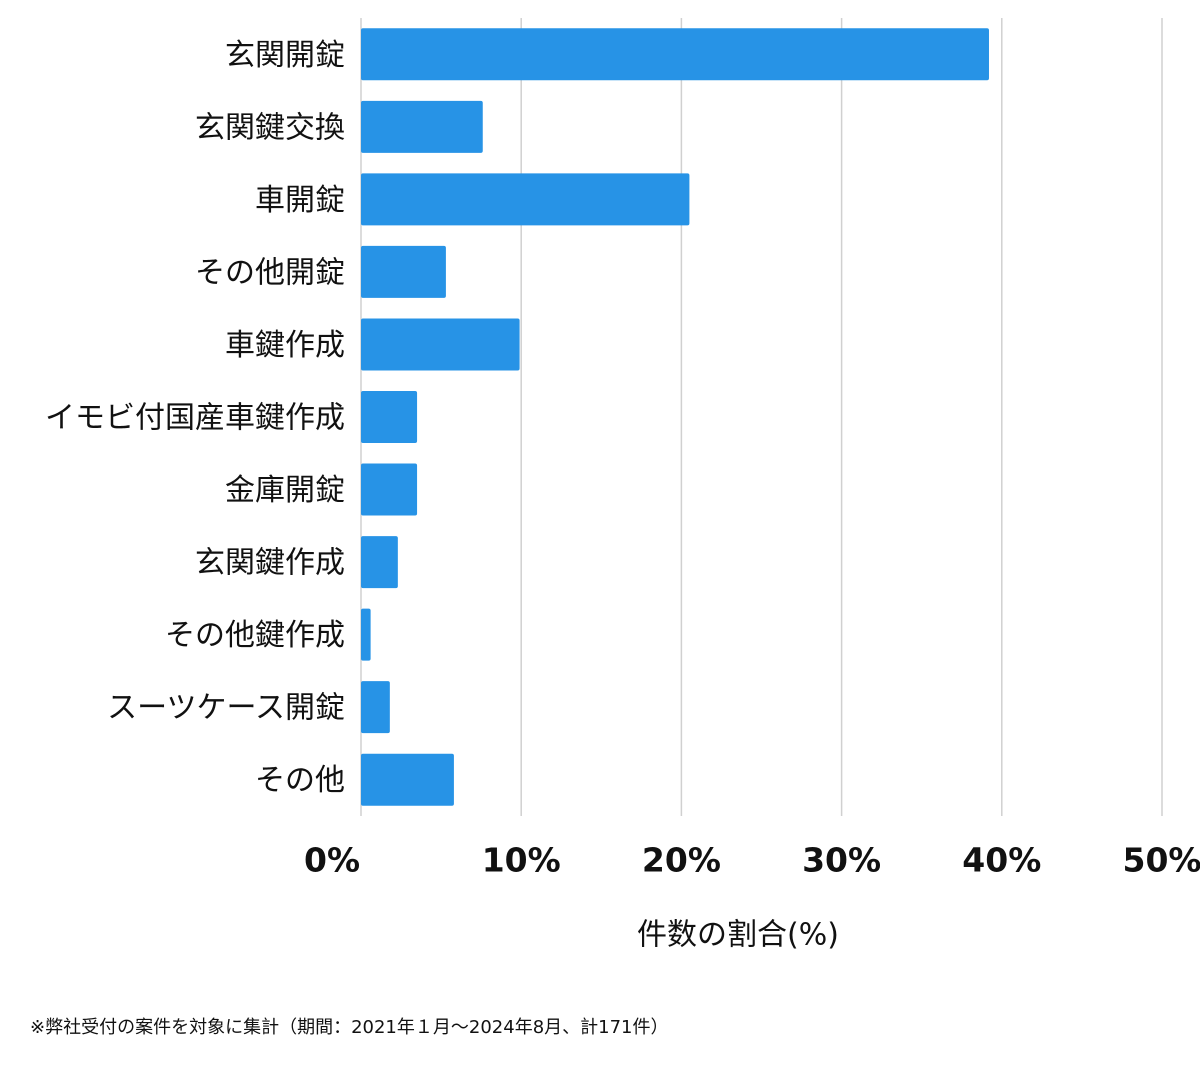 The height and width of the screenshot is (1069, 1200). What do you see at coordinates (285, 55) in the screenshot?
I see `y-tick-label: 玄関開錠` at bounding box center [285, 55].